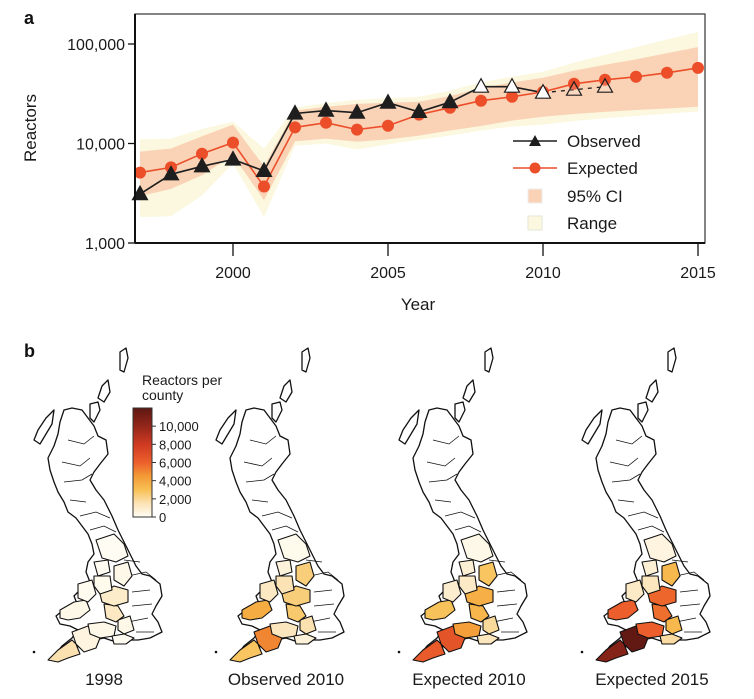 Image resolution: width=754 pixels, height=699 pixels. Describe the element at coordinates (101, 145) in the screenshot. I see `y-axis-ticks: 1,000 10,000 100,000` at that location.